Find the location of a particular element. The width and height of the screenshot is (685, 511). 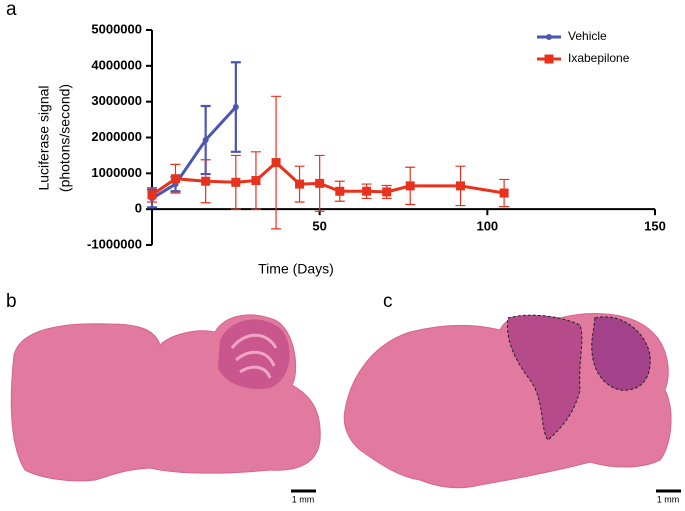

panel-label: a is located at coordinates (11, 10).